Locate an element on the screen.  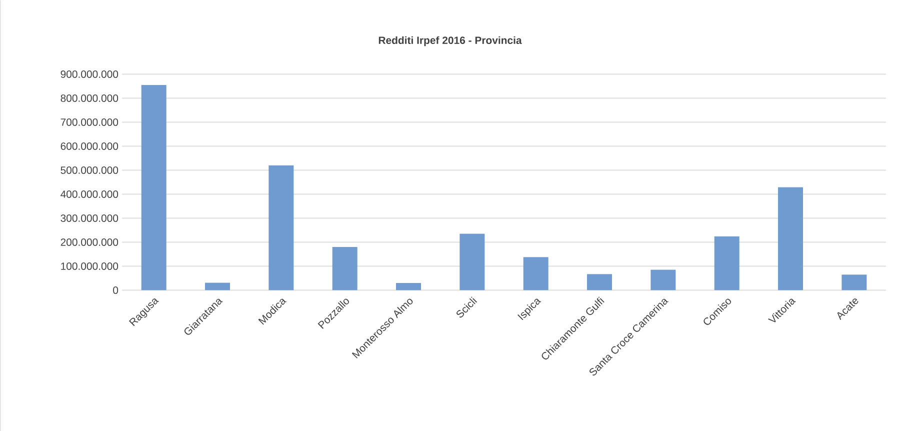
y-tick-label: 300.000.000 is located at coordinates (89, 218).